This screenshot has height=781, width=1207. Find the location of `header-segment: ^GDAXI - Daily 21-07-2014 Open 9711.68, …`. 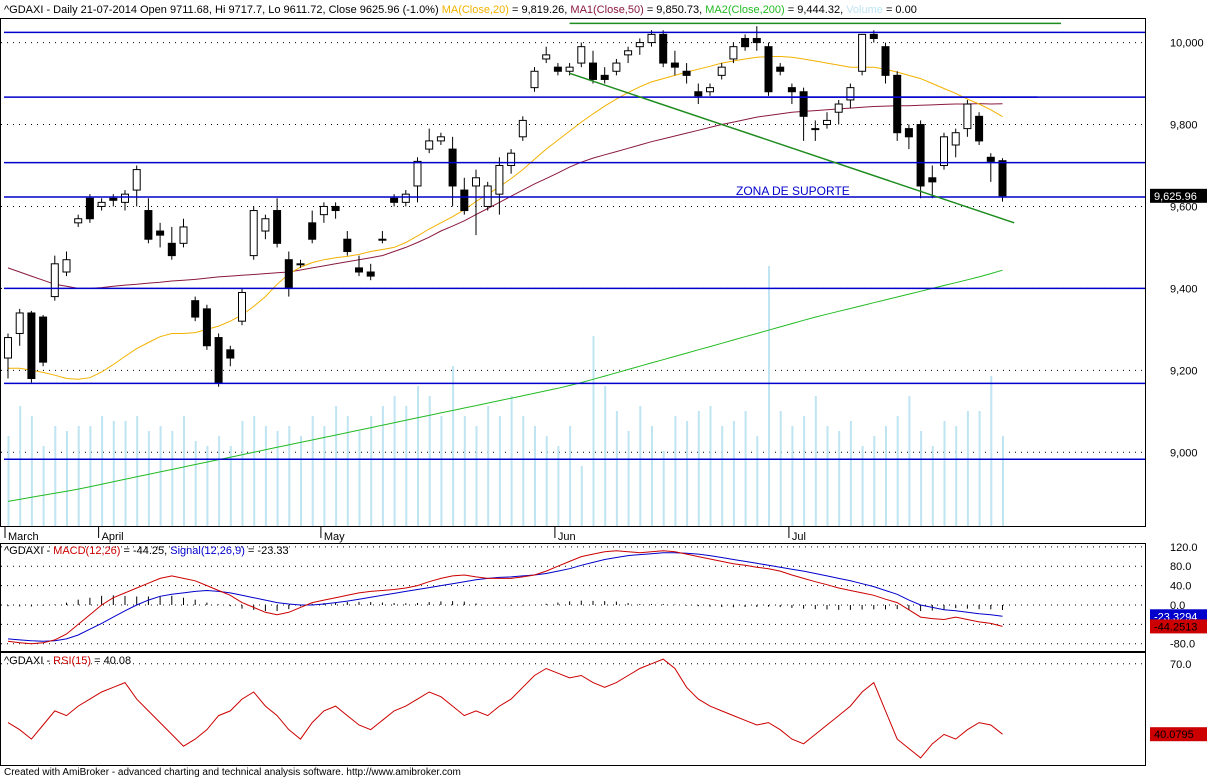

header-segment: ^GDAXI - Daily 21-07-2014 Open 9711.68, … is located at coordinates (223, 10).